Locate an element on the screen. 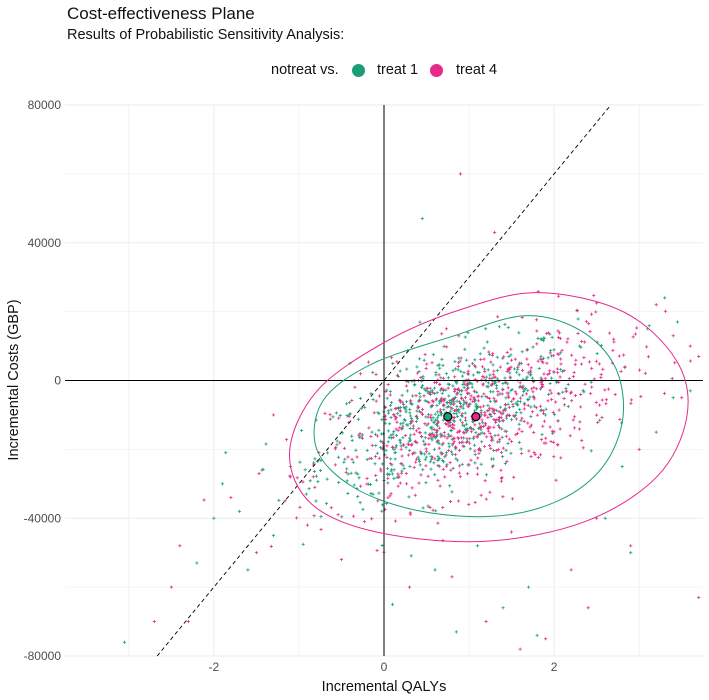 The width and height of the screenshot is (709, 700). chart-title: Cost-effectiveness Plane is located at coordinates (161, 13).